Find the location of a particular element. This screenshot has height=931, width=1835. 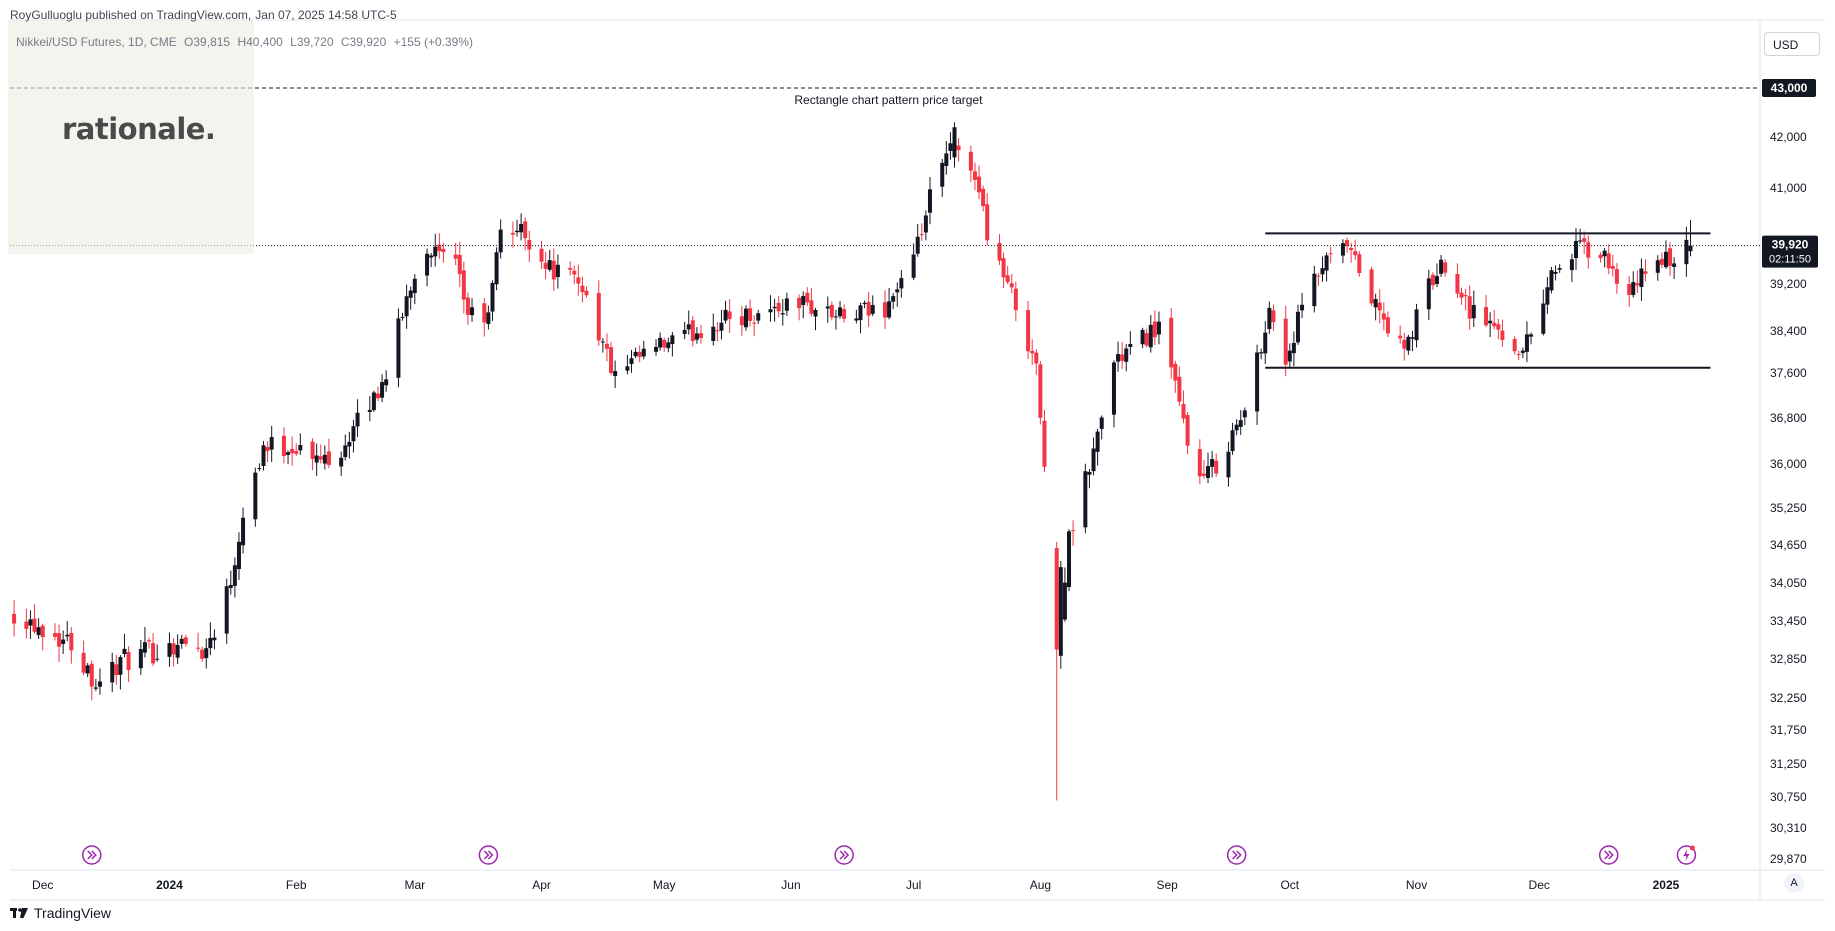

time-tick-label: Nov is located at coordinates (1416, 885).